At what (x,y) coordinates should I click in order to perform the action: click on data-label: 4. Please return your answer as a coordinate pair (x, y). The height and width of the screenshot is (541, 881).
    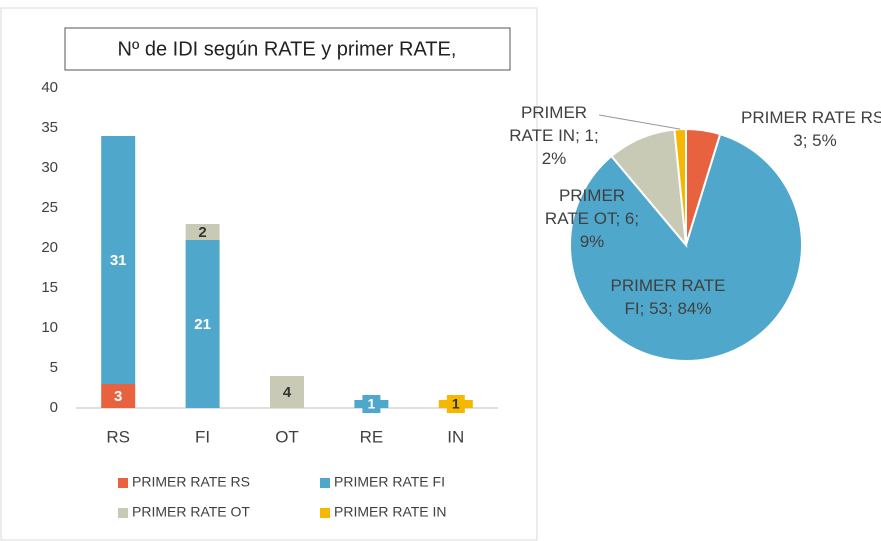
    Looking at the image, I should click on (287, 392).